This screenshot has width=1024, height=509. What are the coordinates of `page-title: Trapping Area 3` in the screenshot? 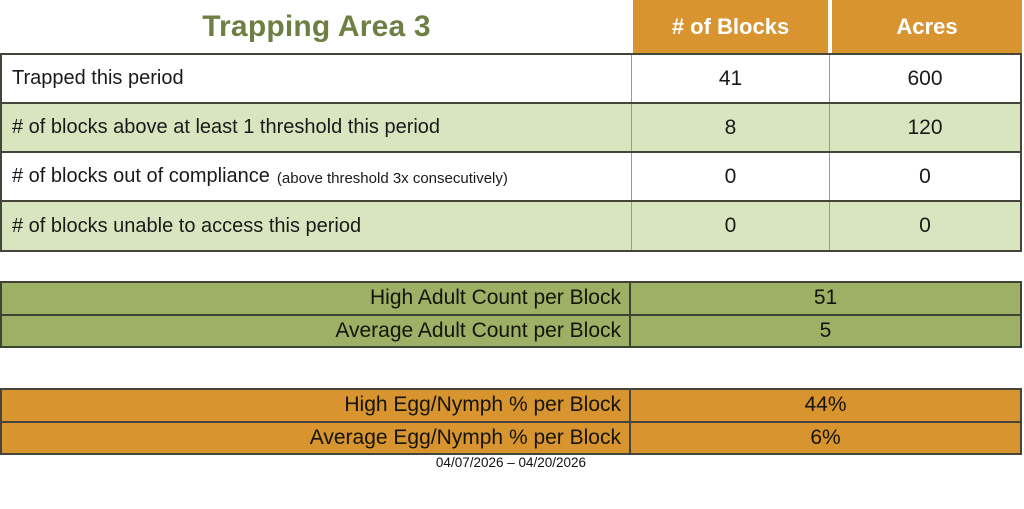 It's located at (316, 26).